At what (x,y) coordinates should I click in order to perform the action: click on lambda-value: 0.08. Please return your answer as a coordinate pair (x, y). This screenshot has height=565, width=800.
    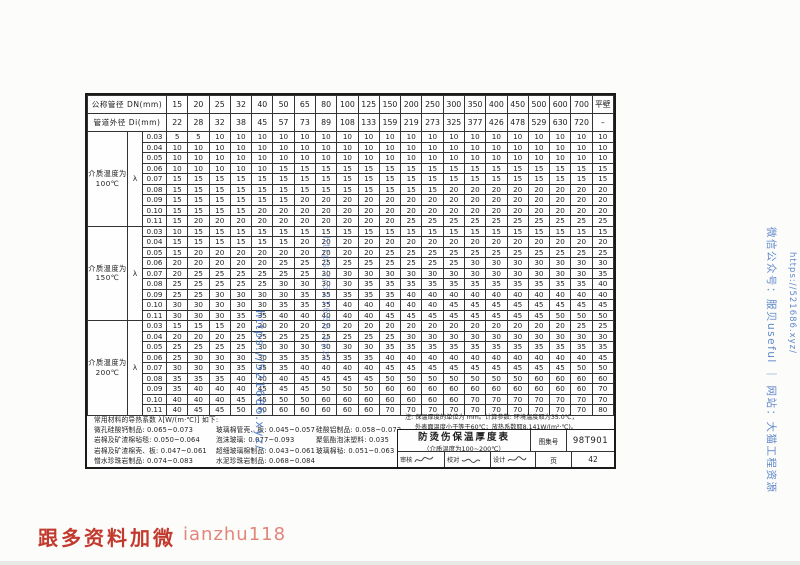
    Looking at the image, I should click on (154, 284).